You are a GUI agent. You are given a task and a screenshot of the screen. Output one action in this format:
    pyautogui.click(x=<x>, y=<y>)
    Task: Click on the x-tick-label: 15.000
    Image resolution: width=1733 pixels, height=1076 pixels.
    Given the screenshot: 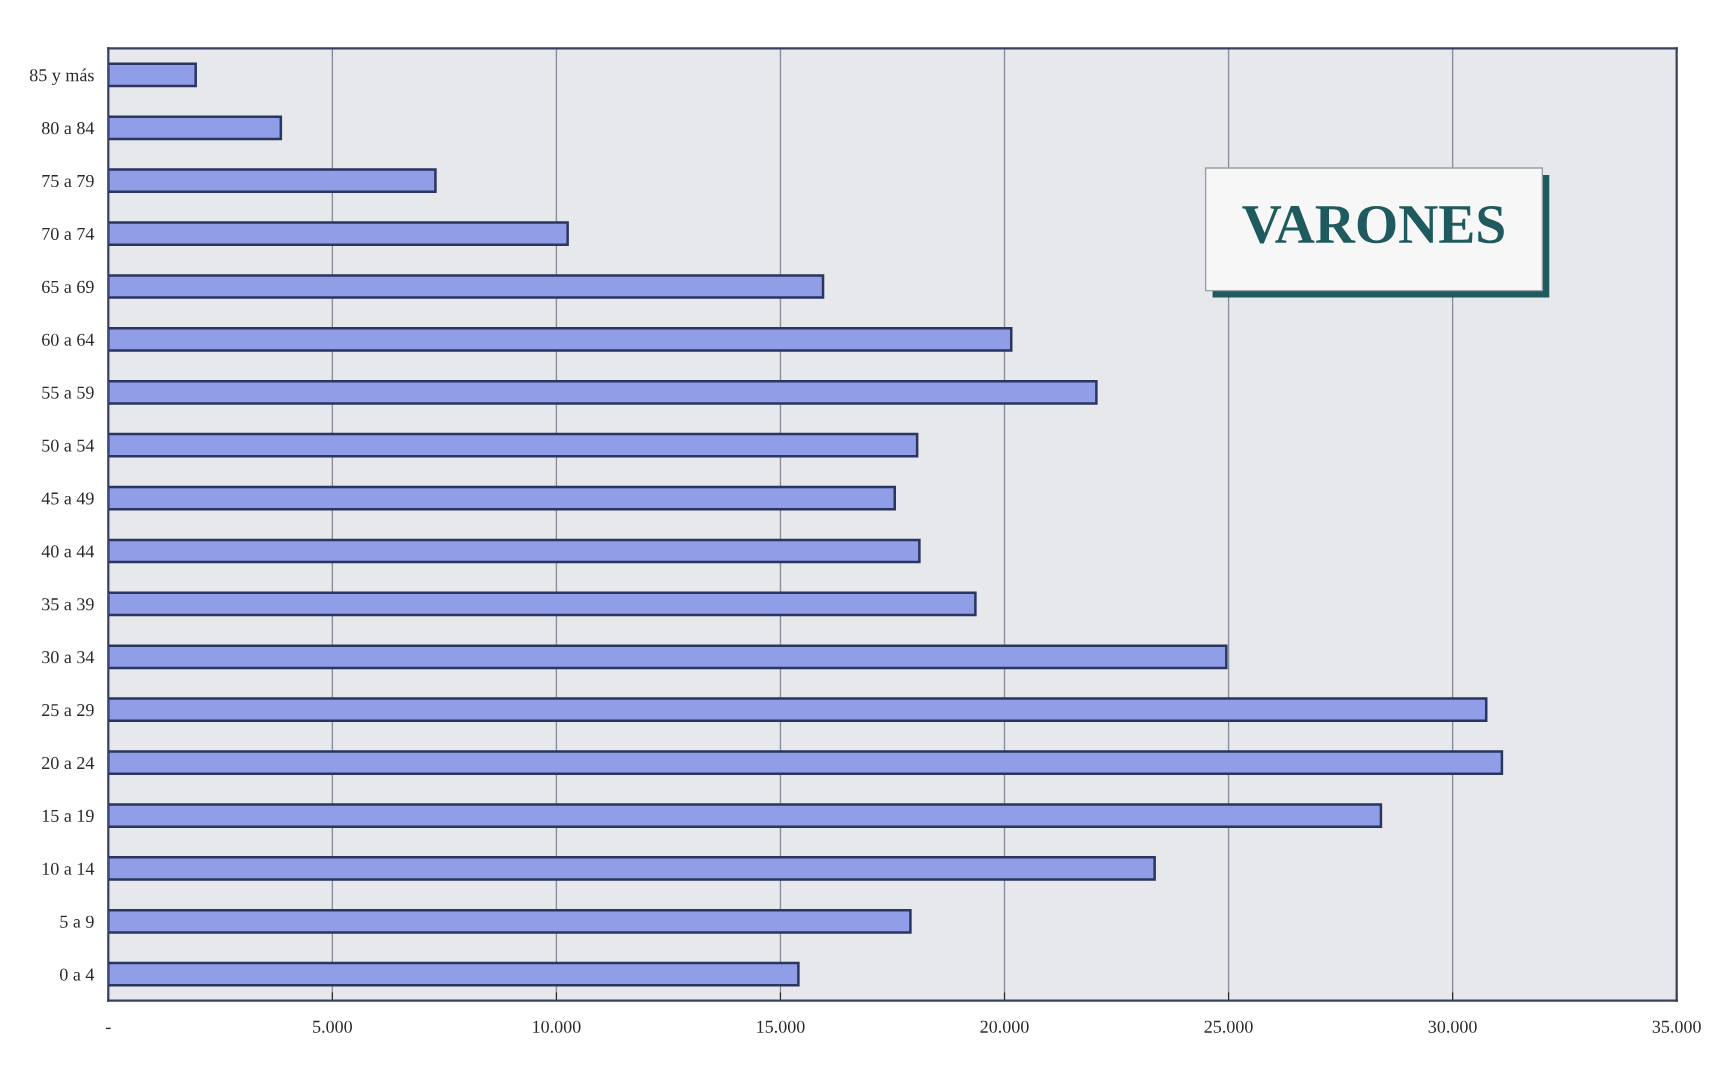 What is the action you would take?
    pyautogui.click(x=781, y=1026)
    